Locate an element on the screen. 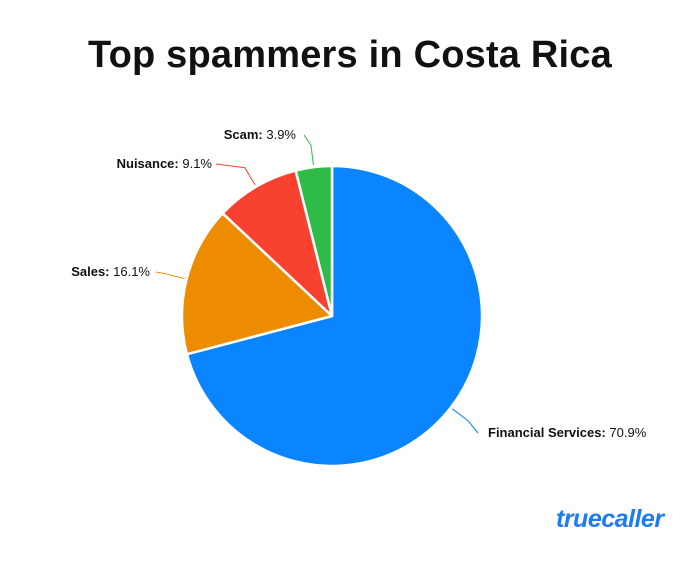 This screenshot has width=700, height=570. slice-label: Sales: 16.1% is located at coordinates (110, 271).